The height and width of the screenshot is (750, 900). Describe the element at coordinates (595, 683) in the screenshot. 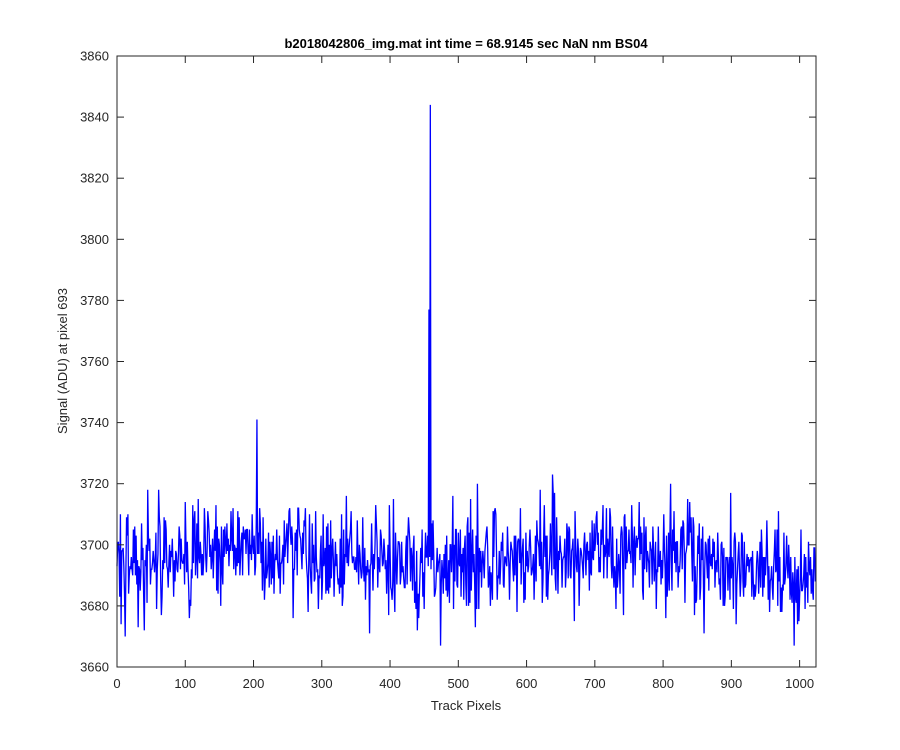

I see `x-tick-label: 700` at that location.